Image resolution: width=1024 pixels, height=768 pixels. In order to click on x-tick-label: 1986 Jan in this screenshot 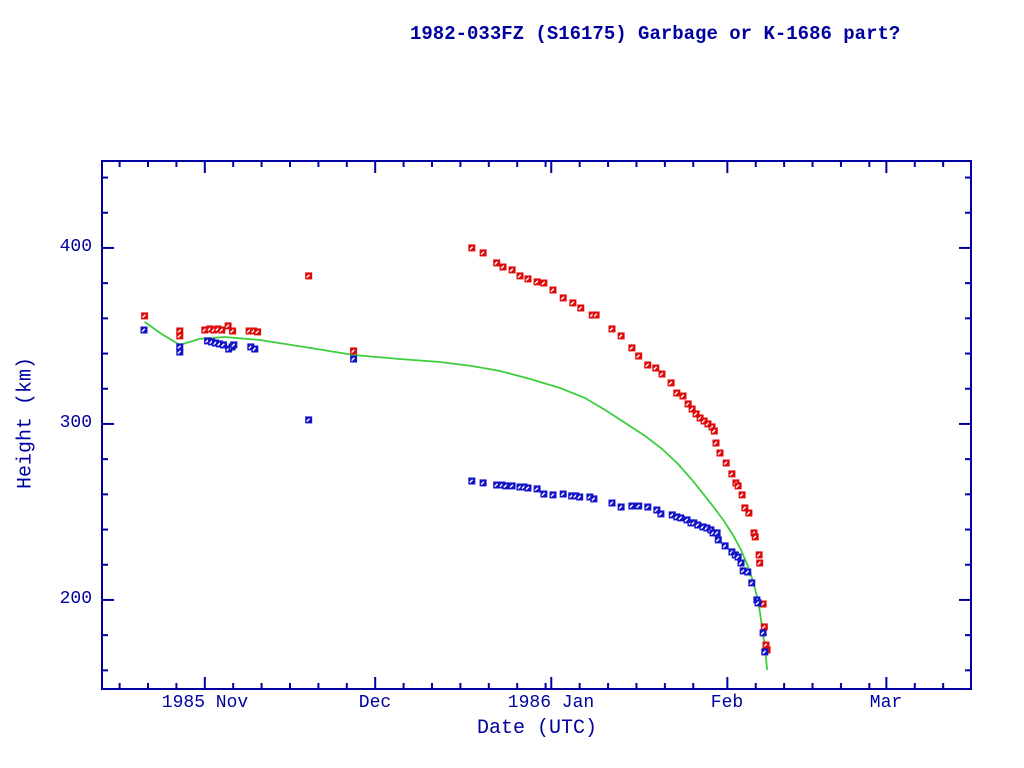, I will do `click(551, 703)`.